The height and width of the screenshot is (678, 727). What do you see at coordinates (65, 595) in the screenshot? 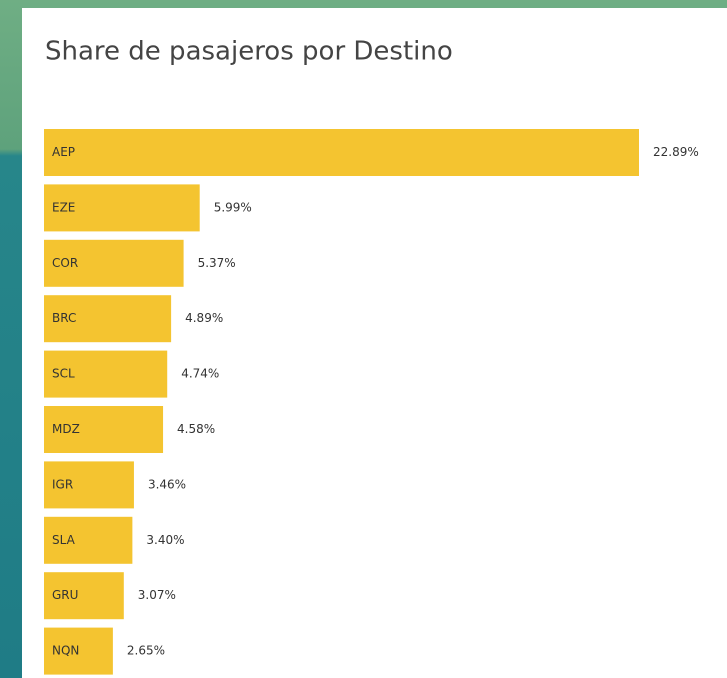
I see `category-label: GRU` at bounding box center [65, 595].